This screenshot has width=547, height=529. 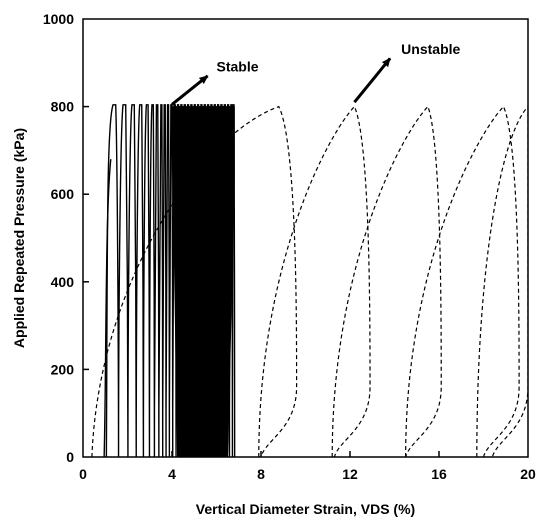 I want to click on y-axis-label: Applied Repeated Pressure (kPa), so click(x=19, y=238).